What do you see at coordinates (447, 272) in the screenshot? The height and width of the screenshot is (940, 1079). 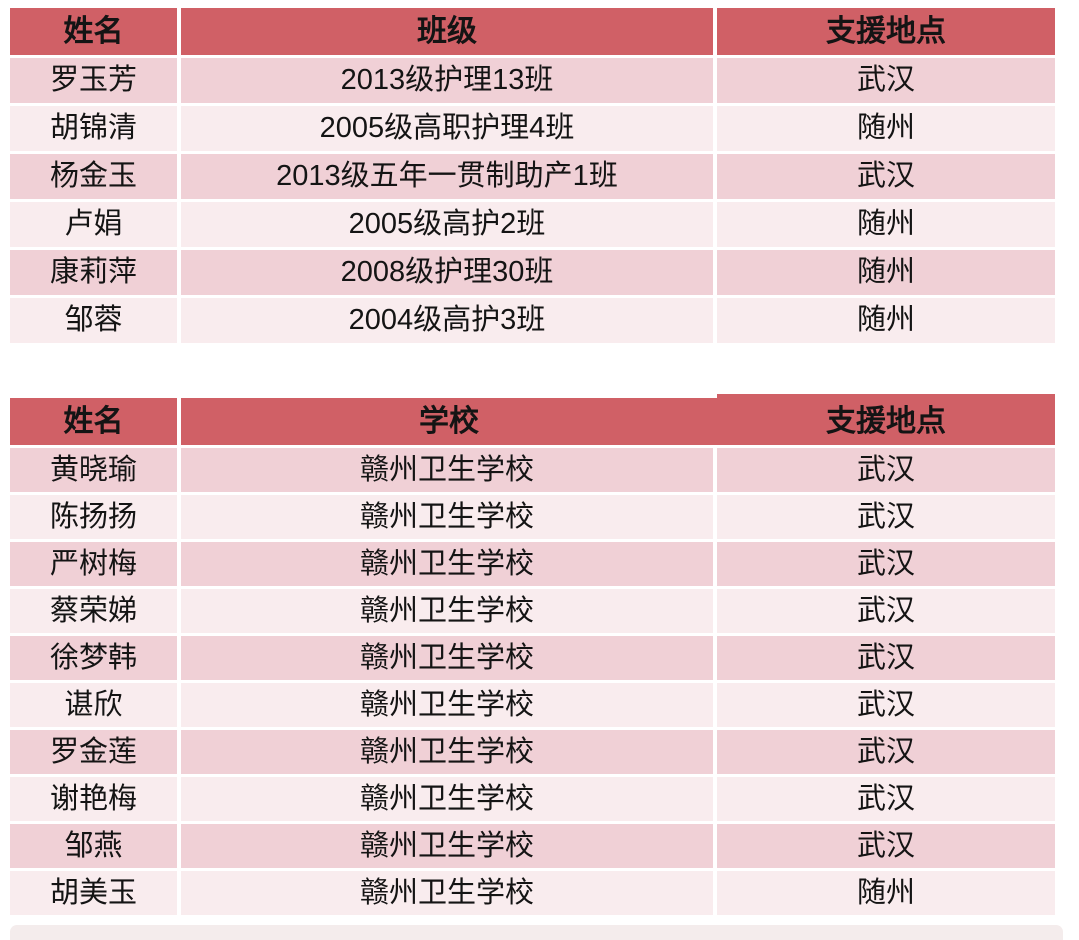 I see `class-cell: 2008级护理30班` at bounding box center [447, 272].